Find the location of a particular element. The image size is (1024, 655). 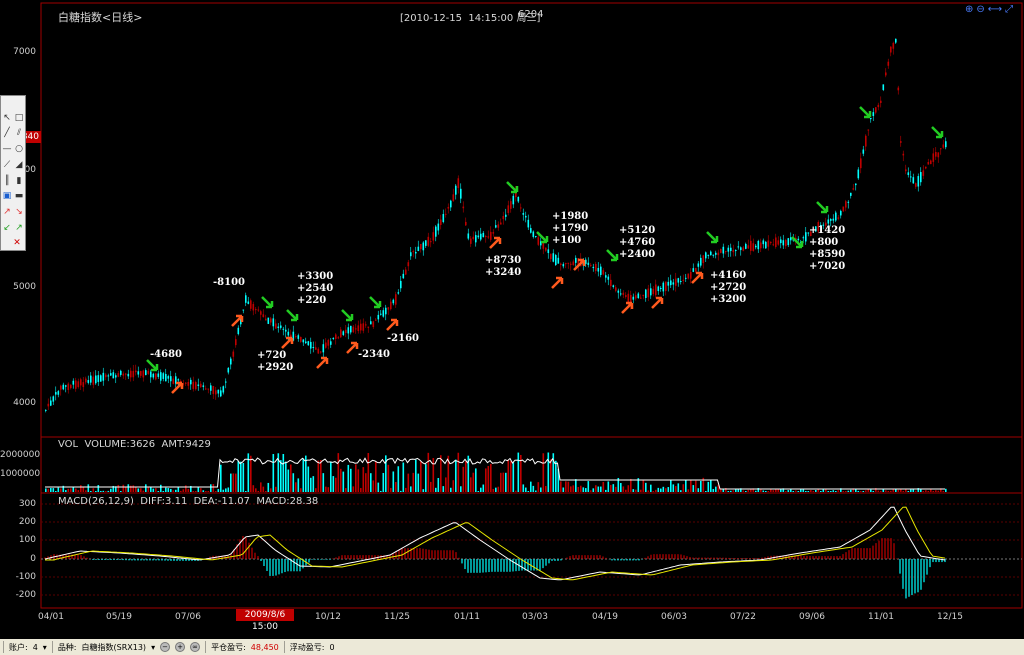

volume-label-1000000: 1000000 is located at coordinates (20, 474).